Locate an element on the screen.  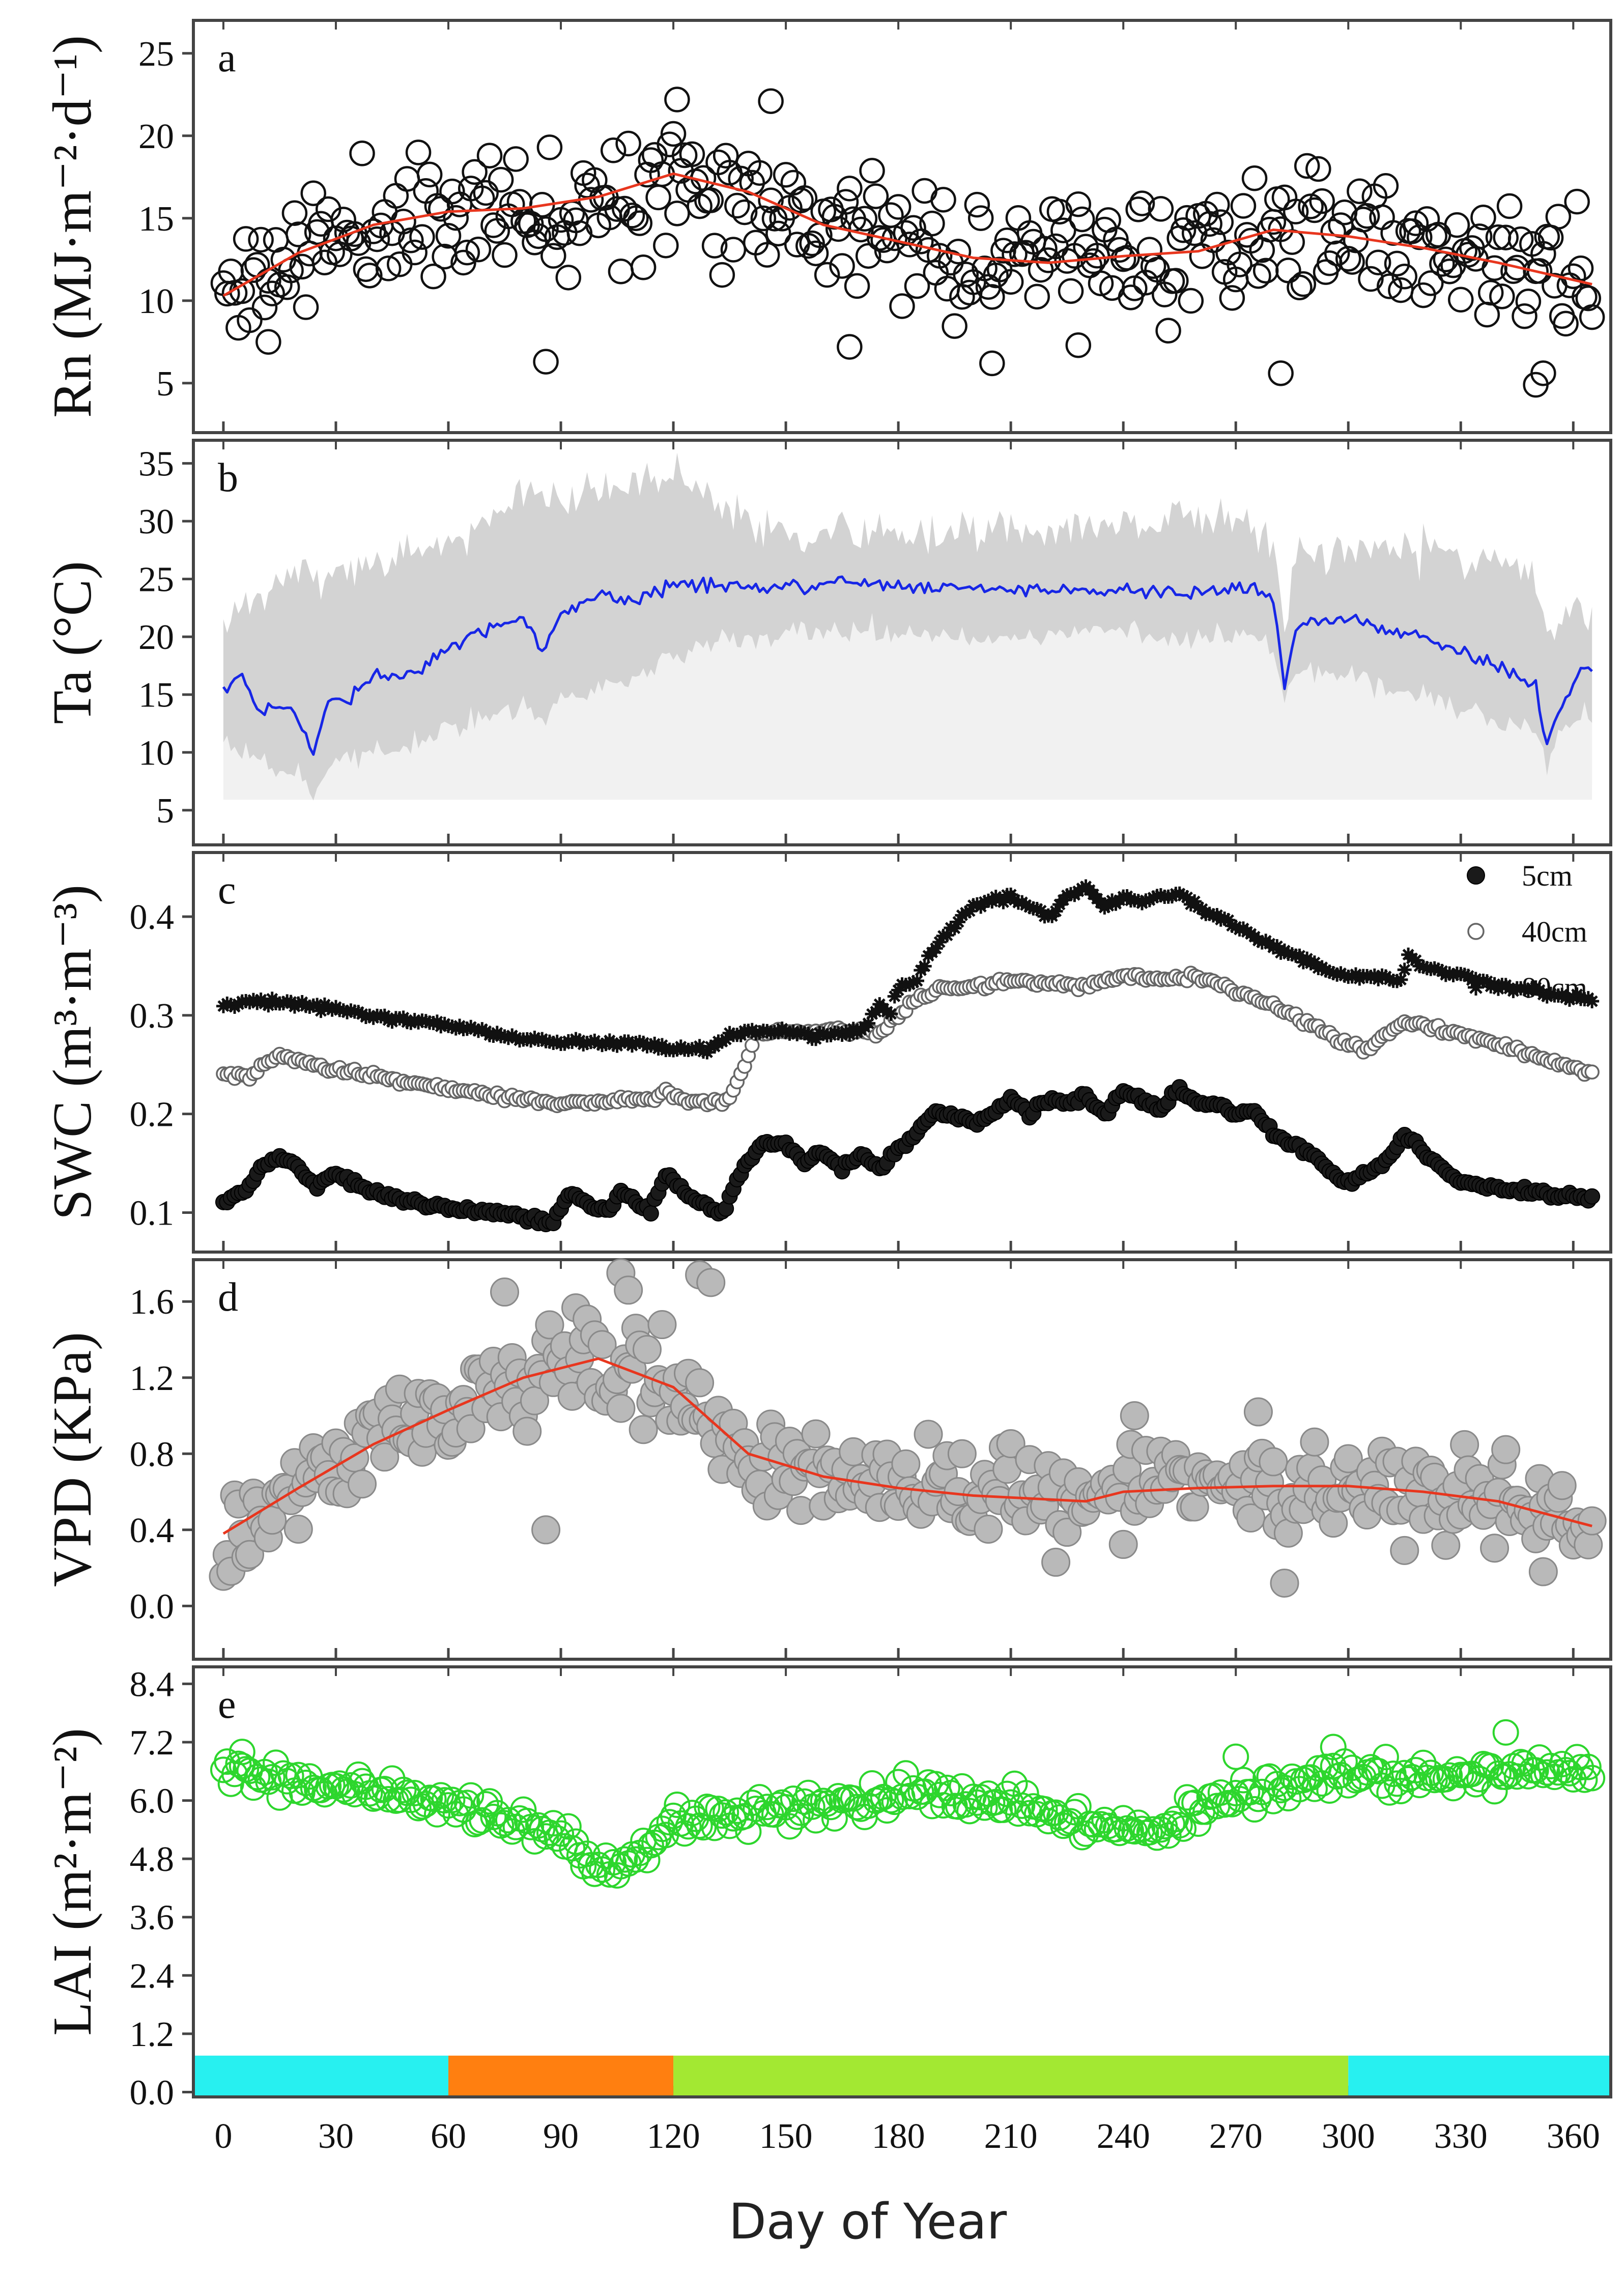
panel-a-label: a is located at coordinates (227, 58).